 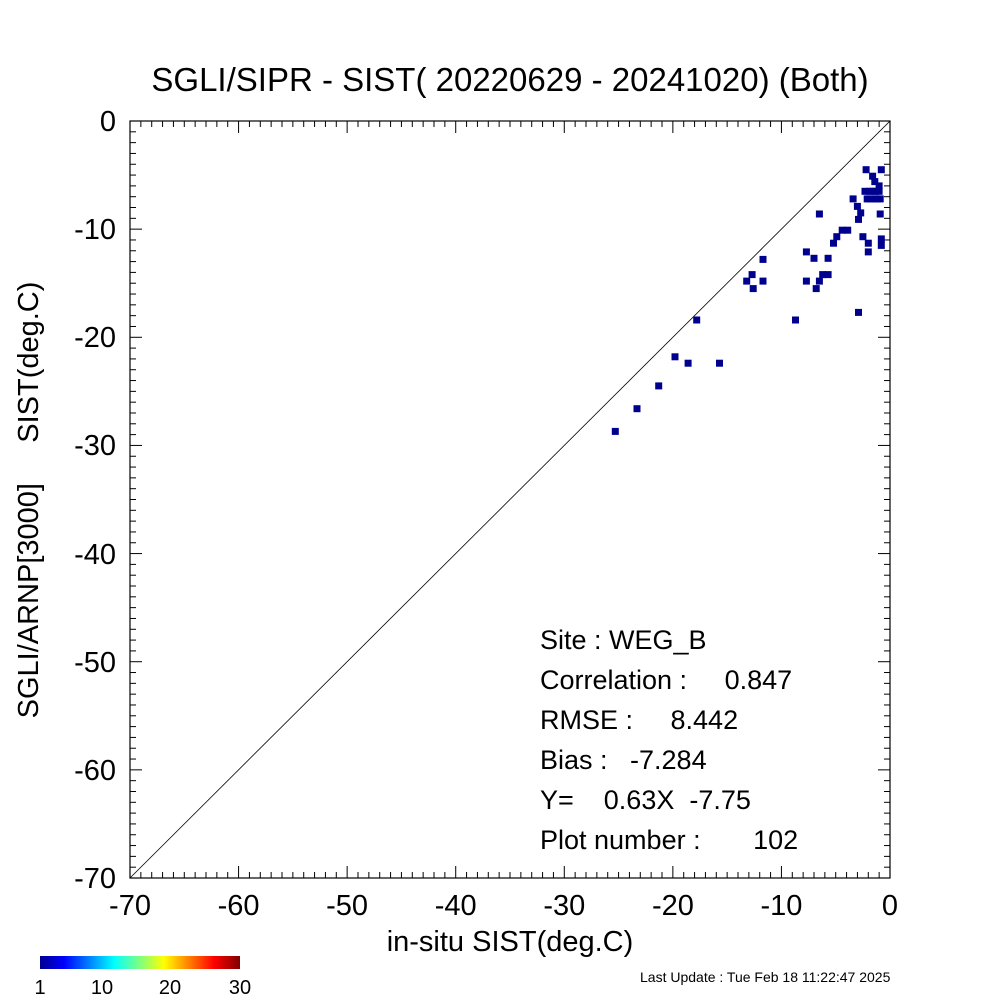 I want to click on x-tick-label: -20, so click(x=673, y=906).